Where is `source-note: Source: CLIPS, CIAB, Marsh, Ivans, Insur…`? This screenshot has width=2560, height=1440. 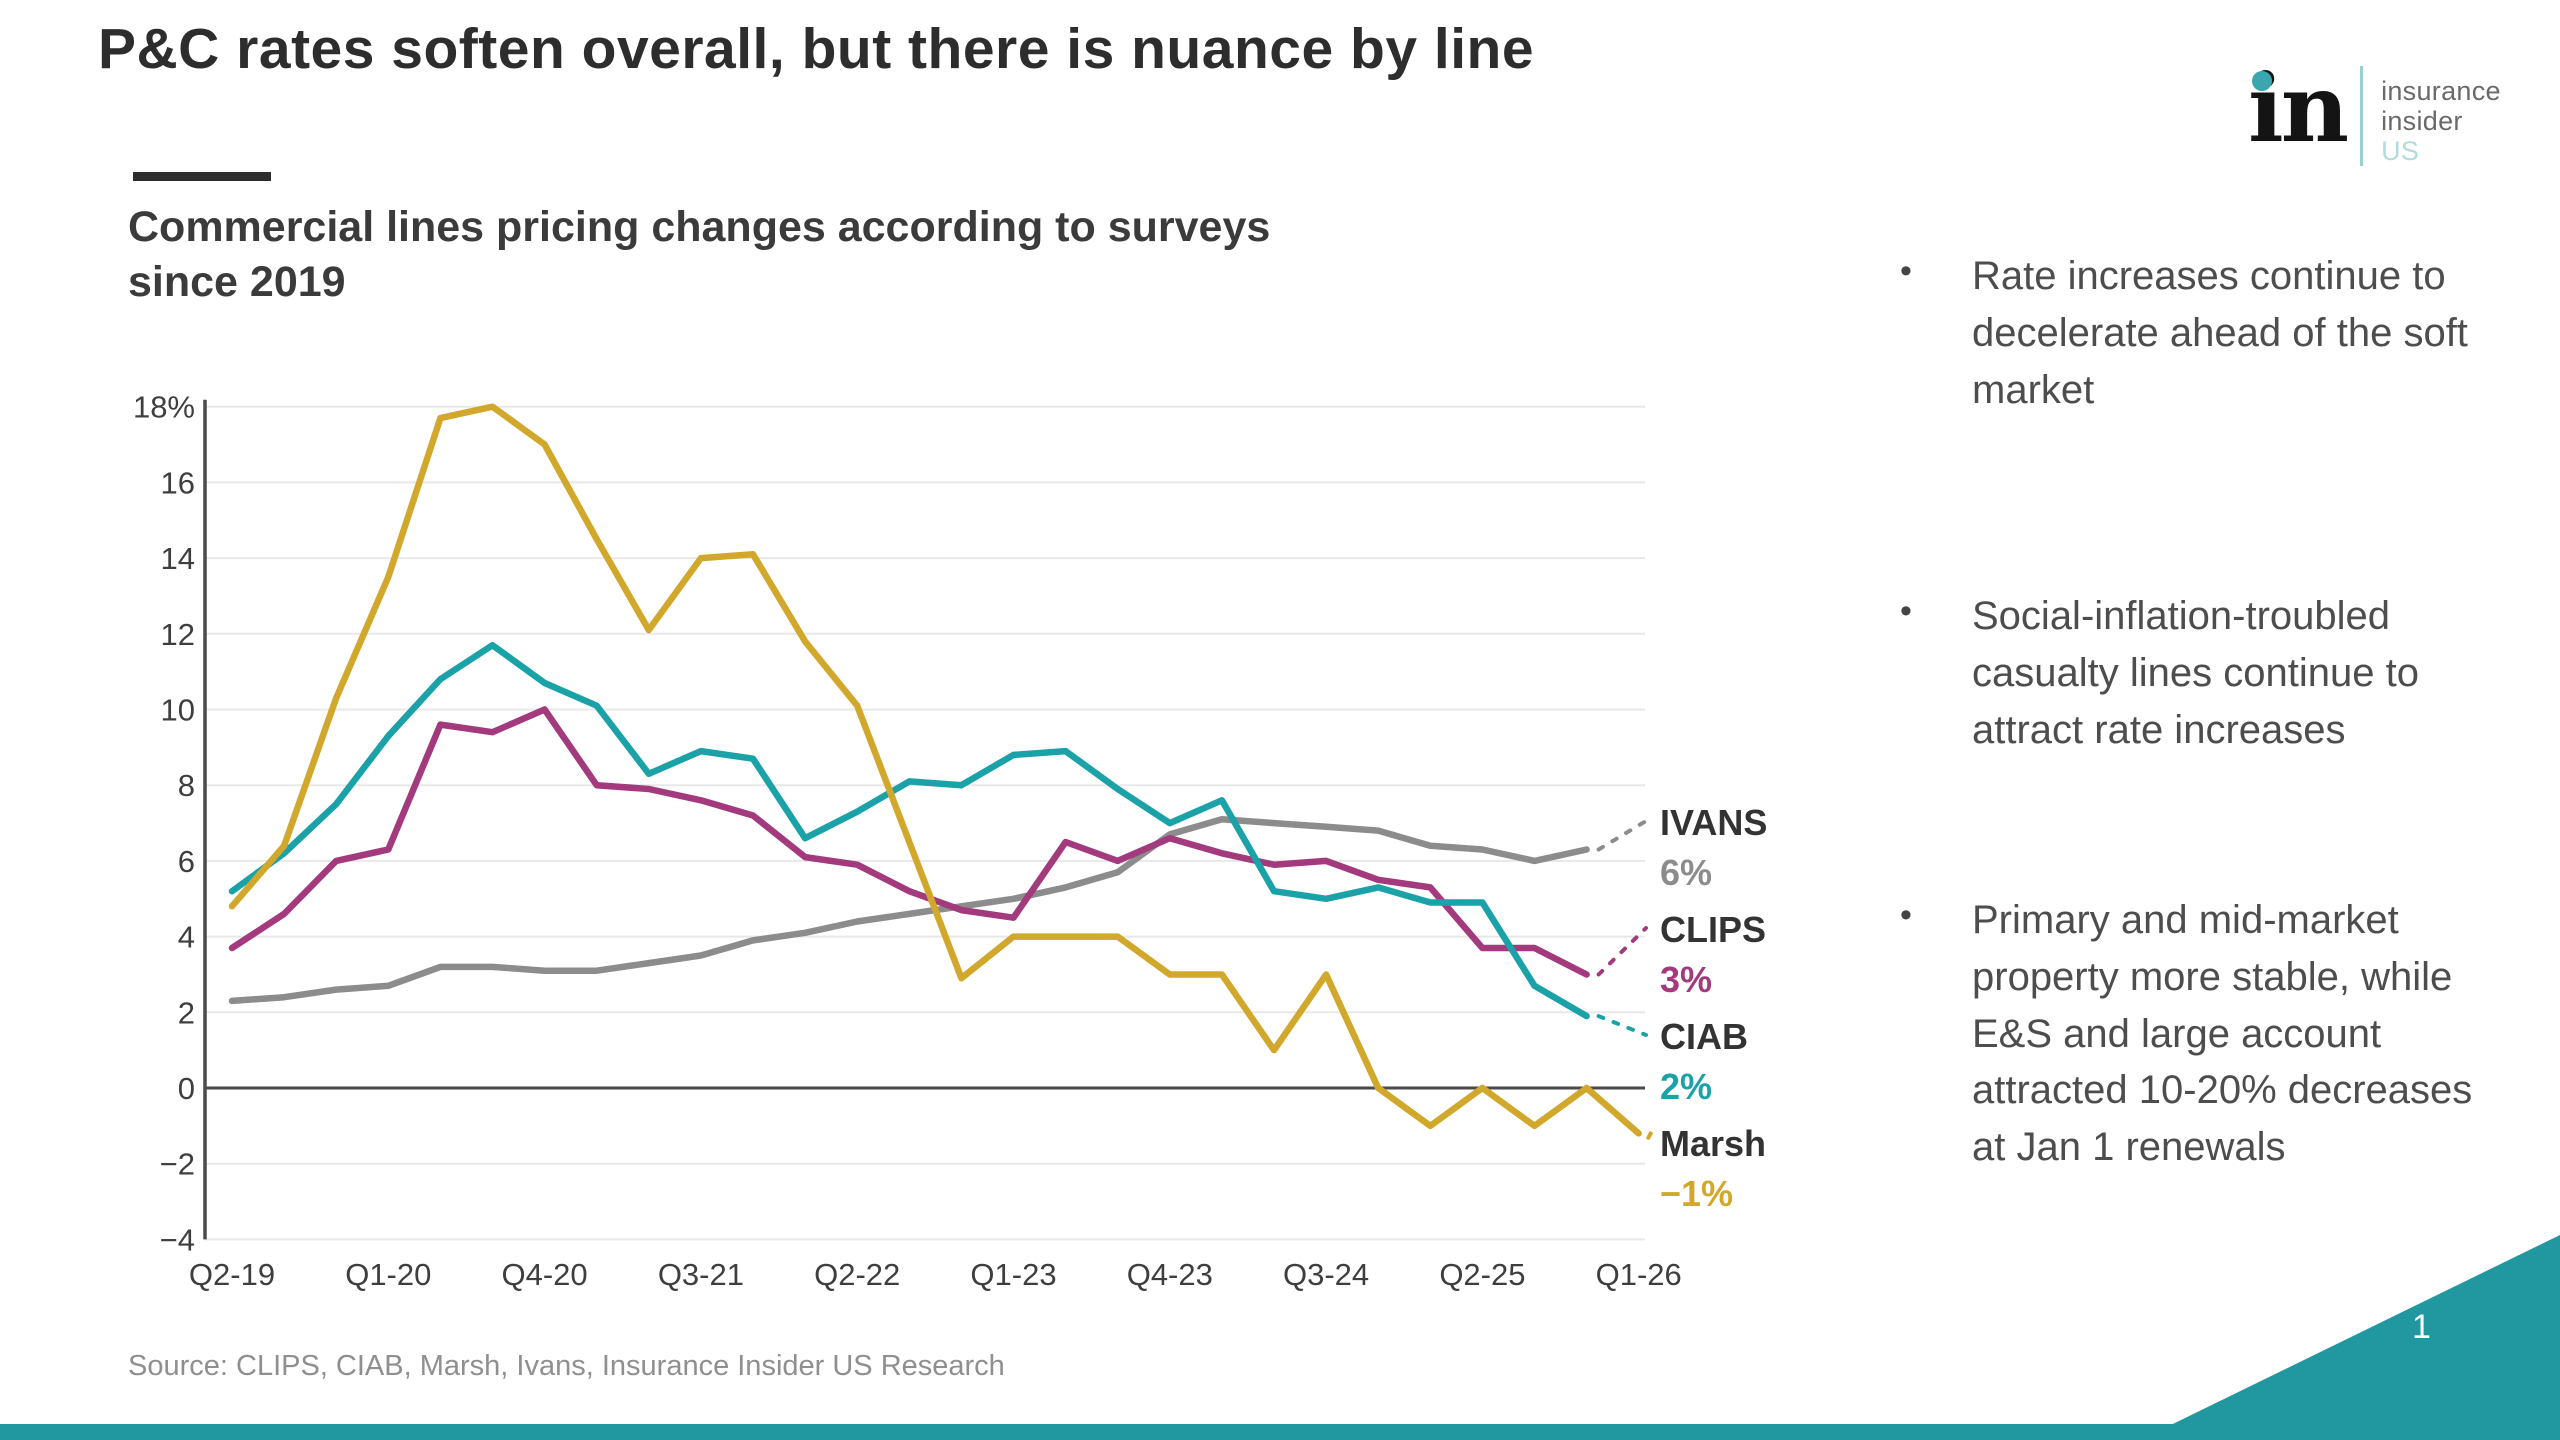
source-note: Source: CLIPS, CIAB, Marsh, Ivans, Insur… is located at coordinates (566, 1366).